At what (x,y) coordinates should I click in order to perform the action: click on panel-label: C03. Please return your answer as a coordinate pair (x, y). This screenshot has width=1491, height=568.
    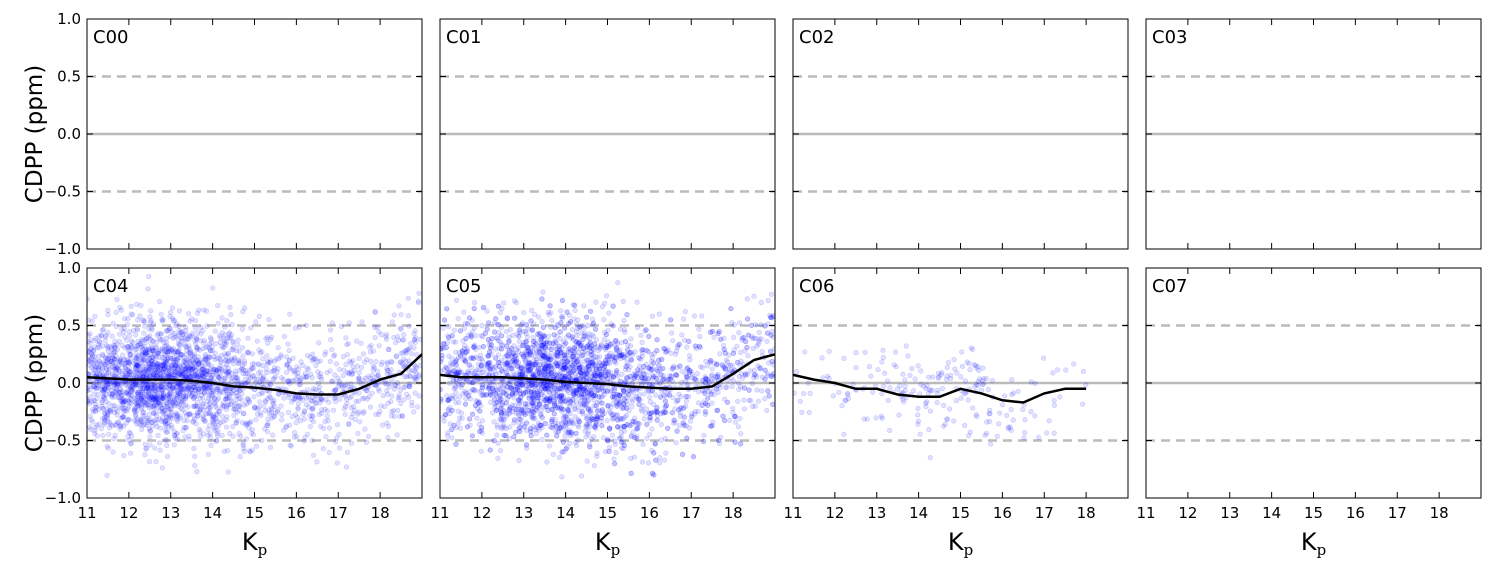
    Looking at the image, I should click on (1169, 37).